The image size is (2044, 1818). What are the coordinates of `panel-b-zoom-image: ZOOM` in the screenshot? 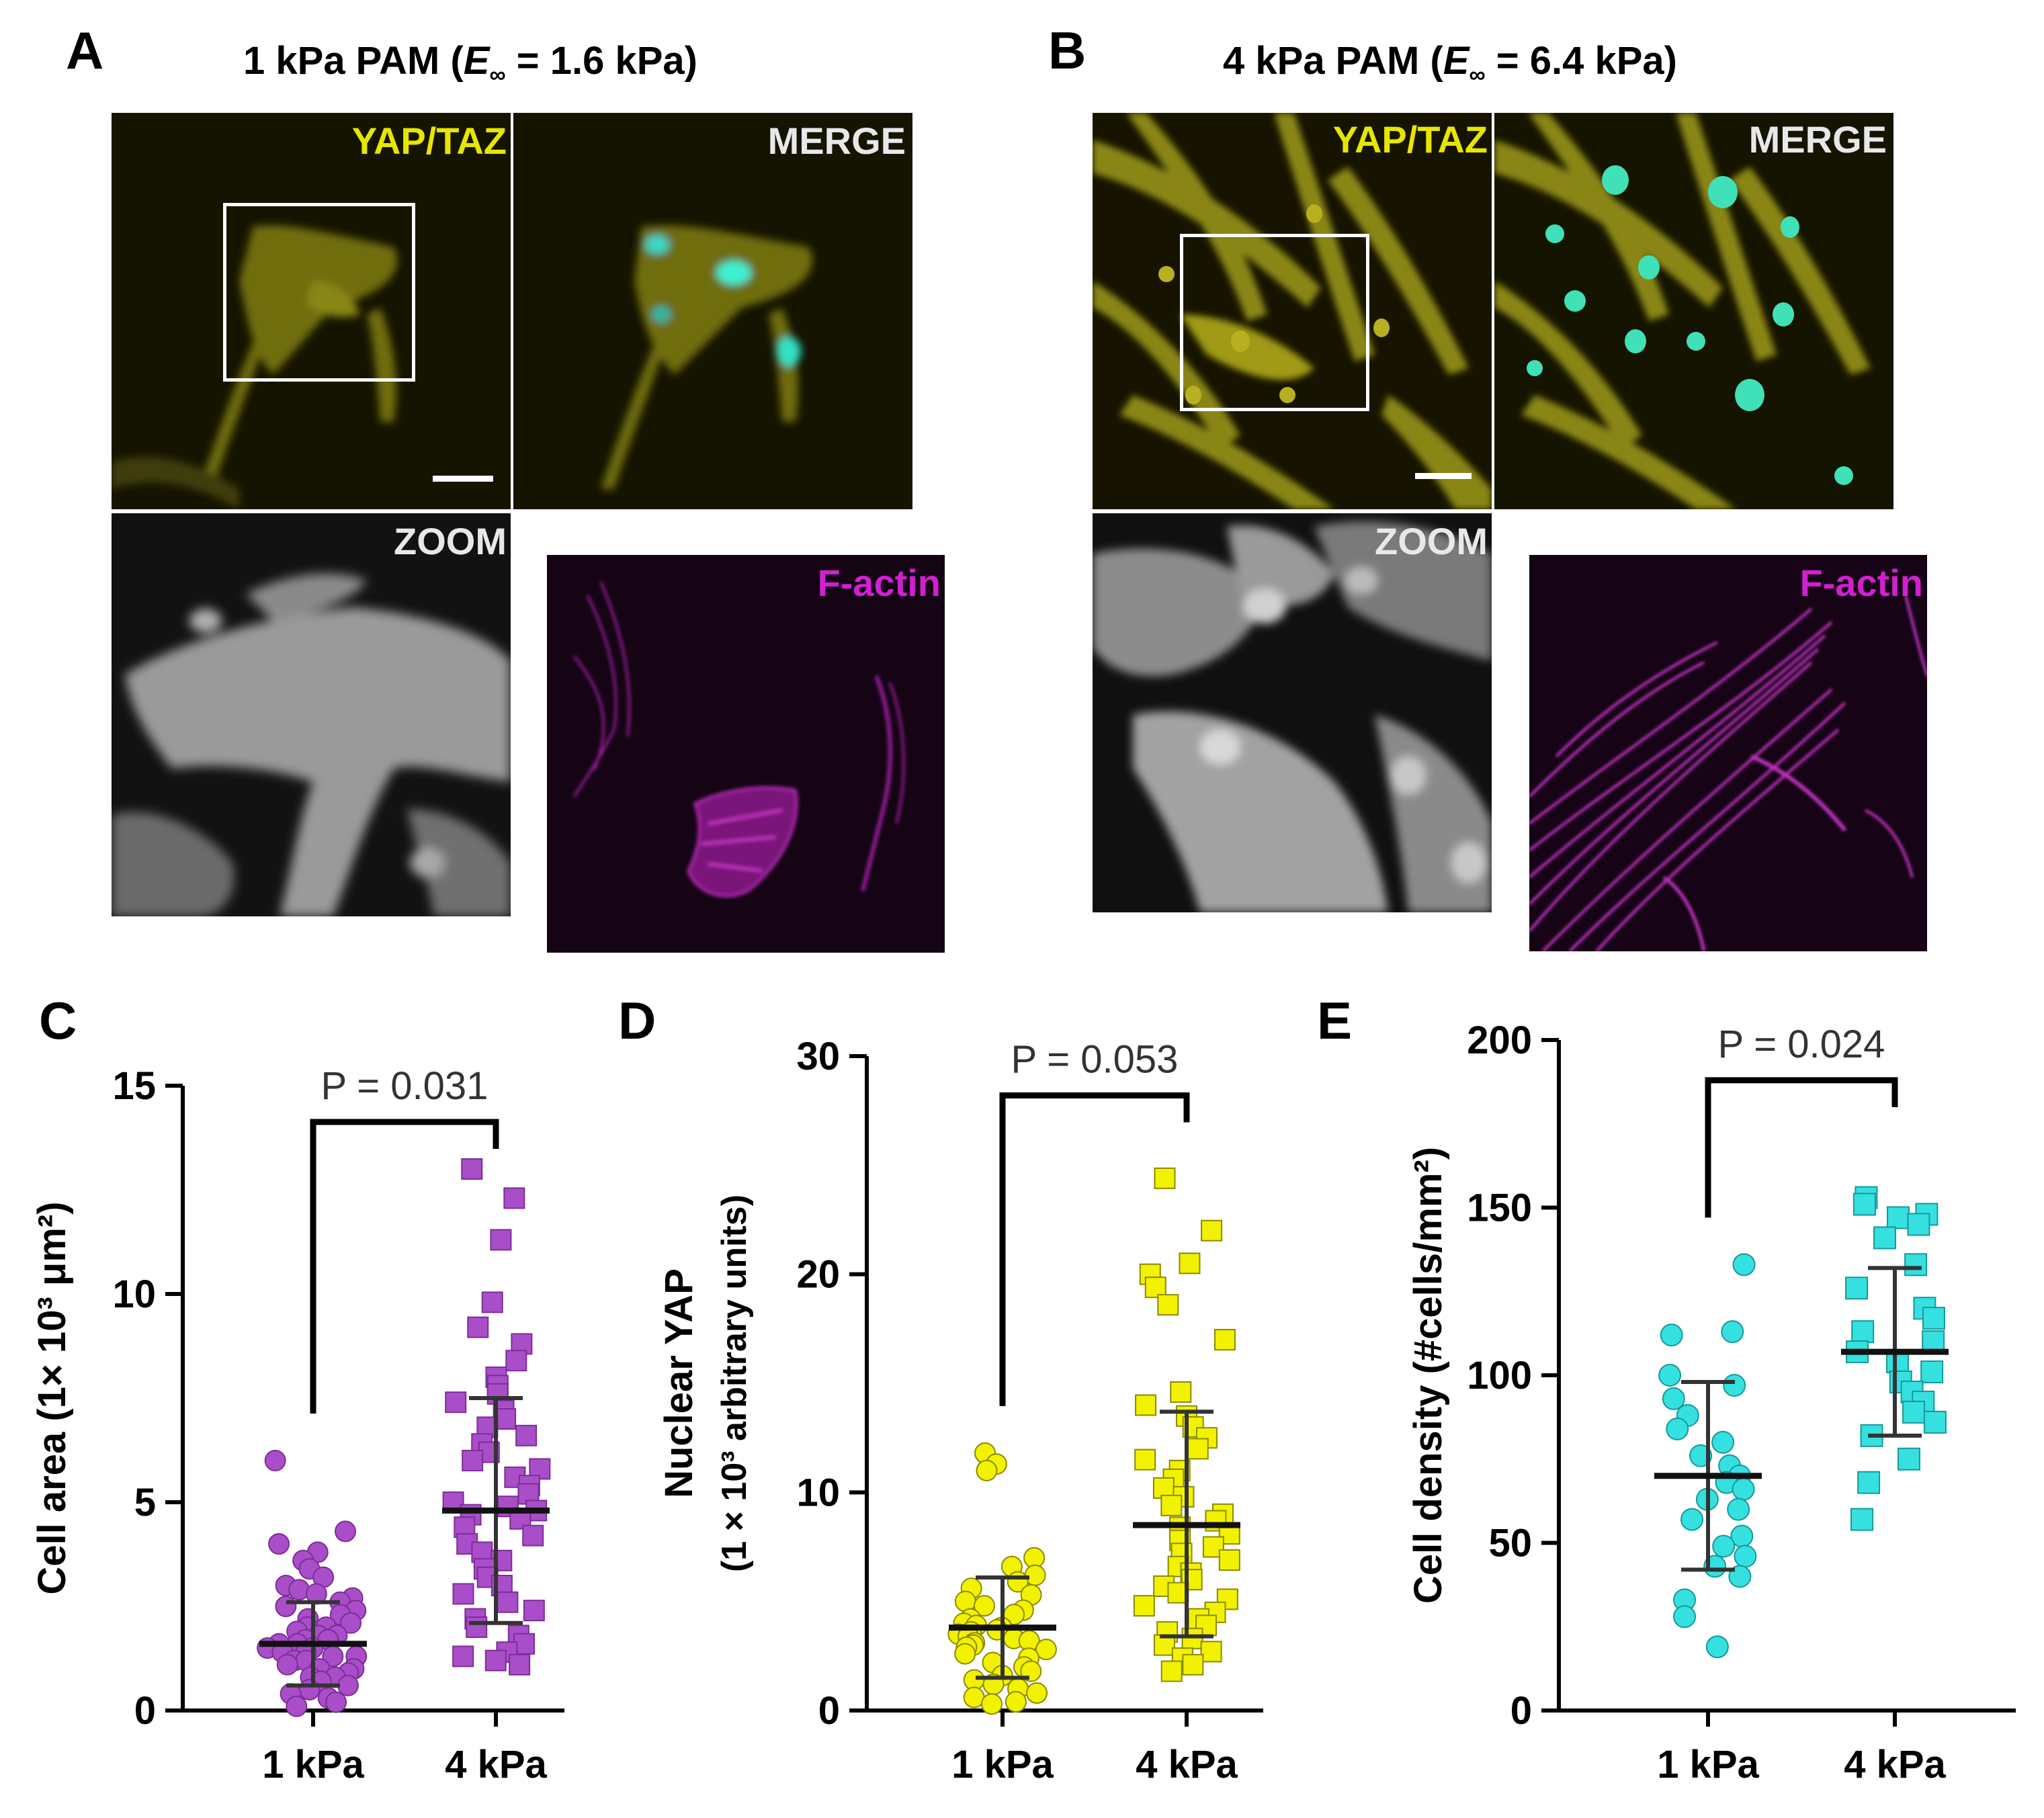 It's located at (1292, 712).